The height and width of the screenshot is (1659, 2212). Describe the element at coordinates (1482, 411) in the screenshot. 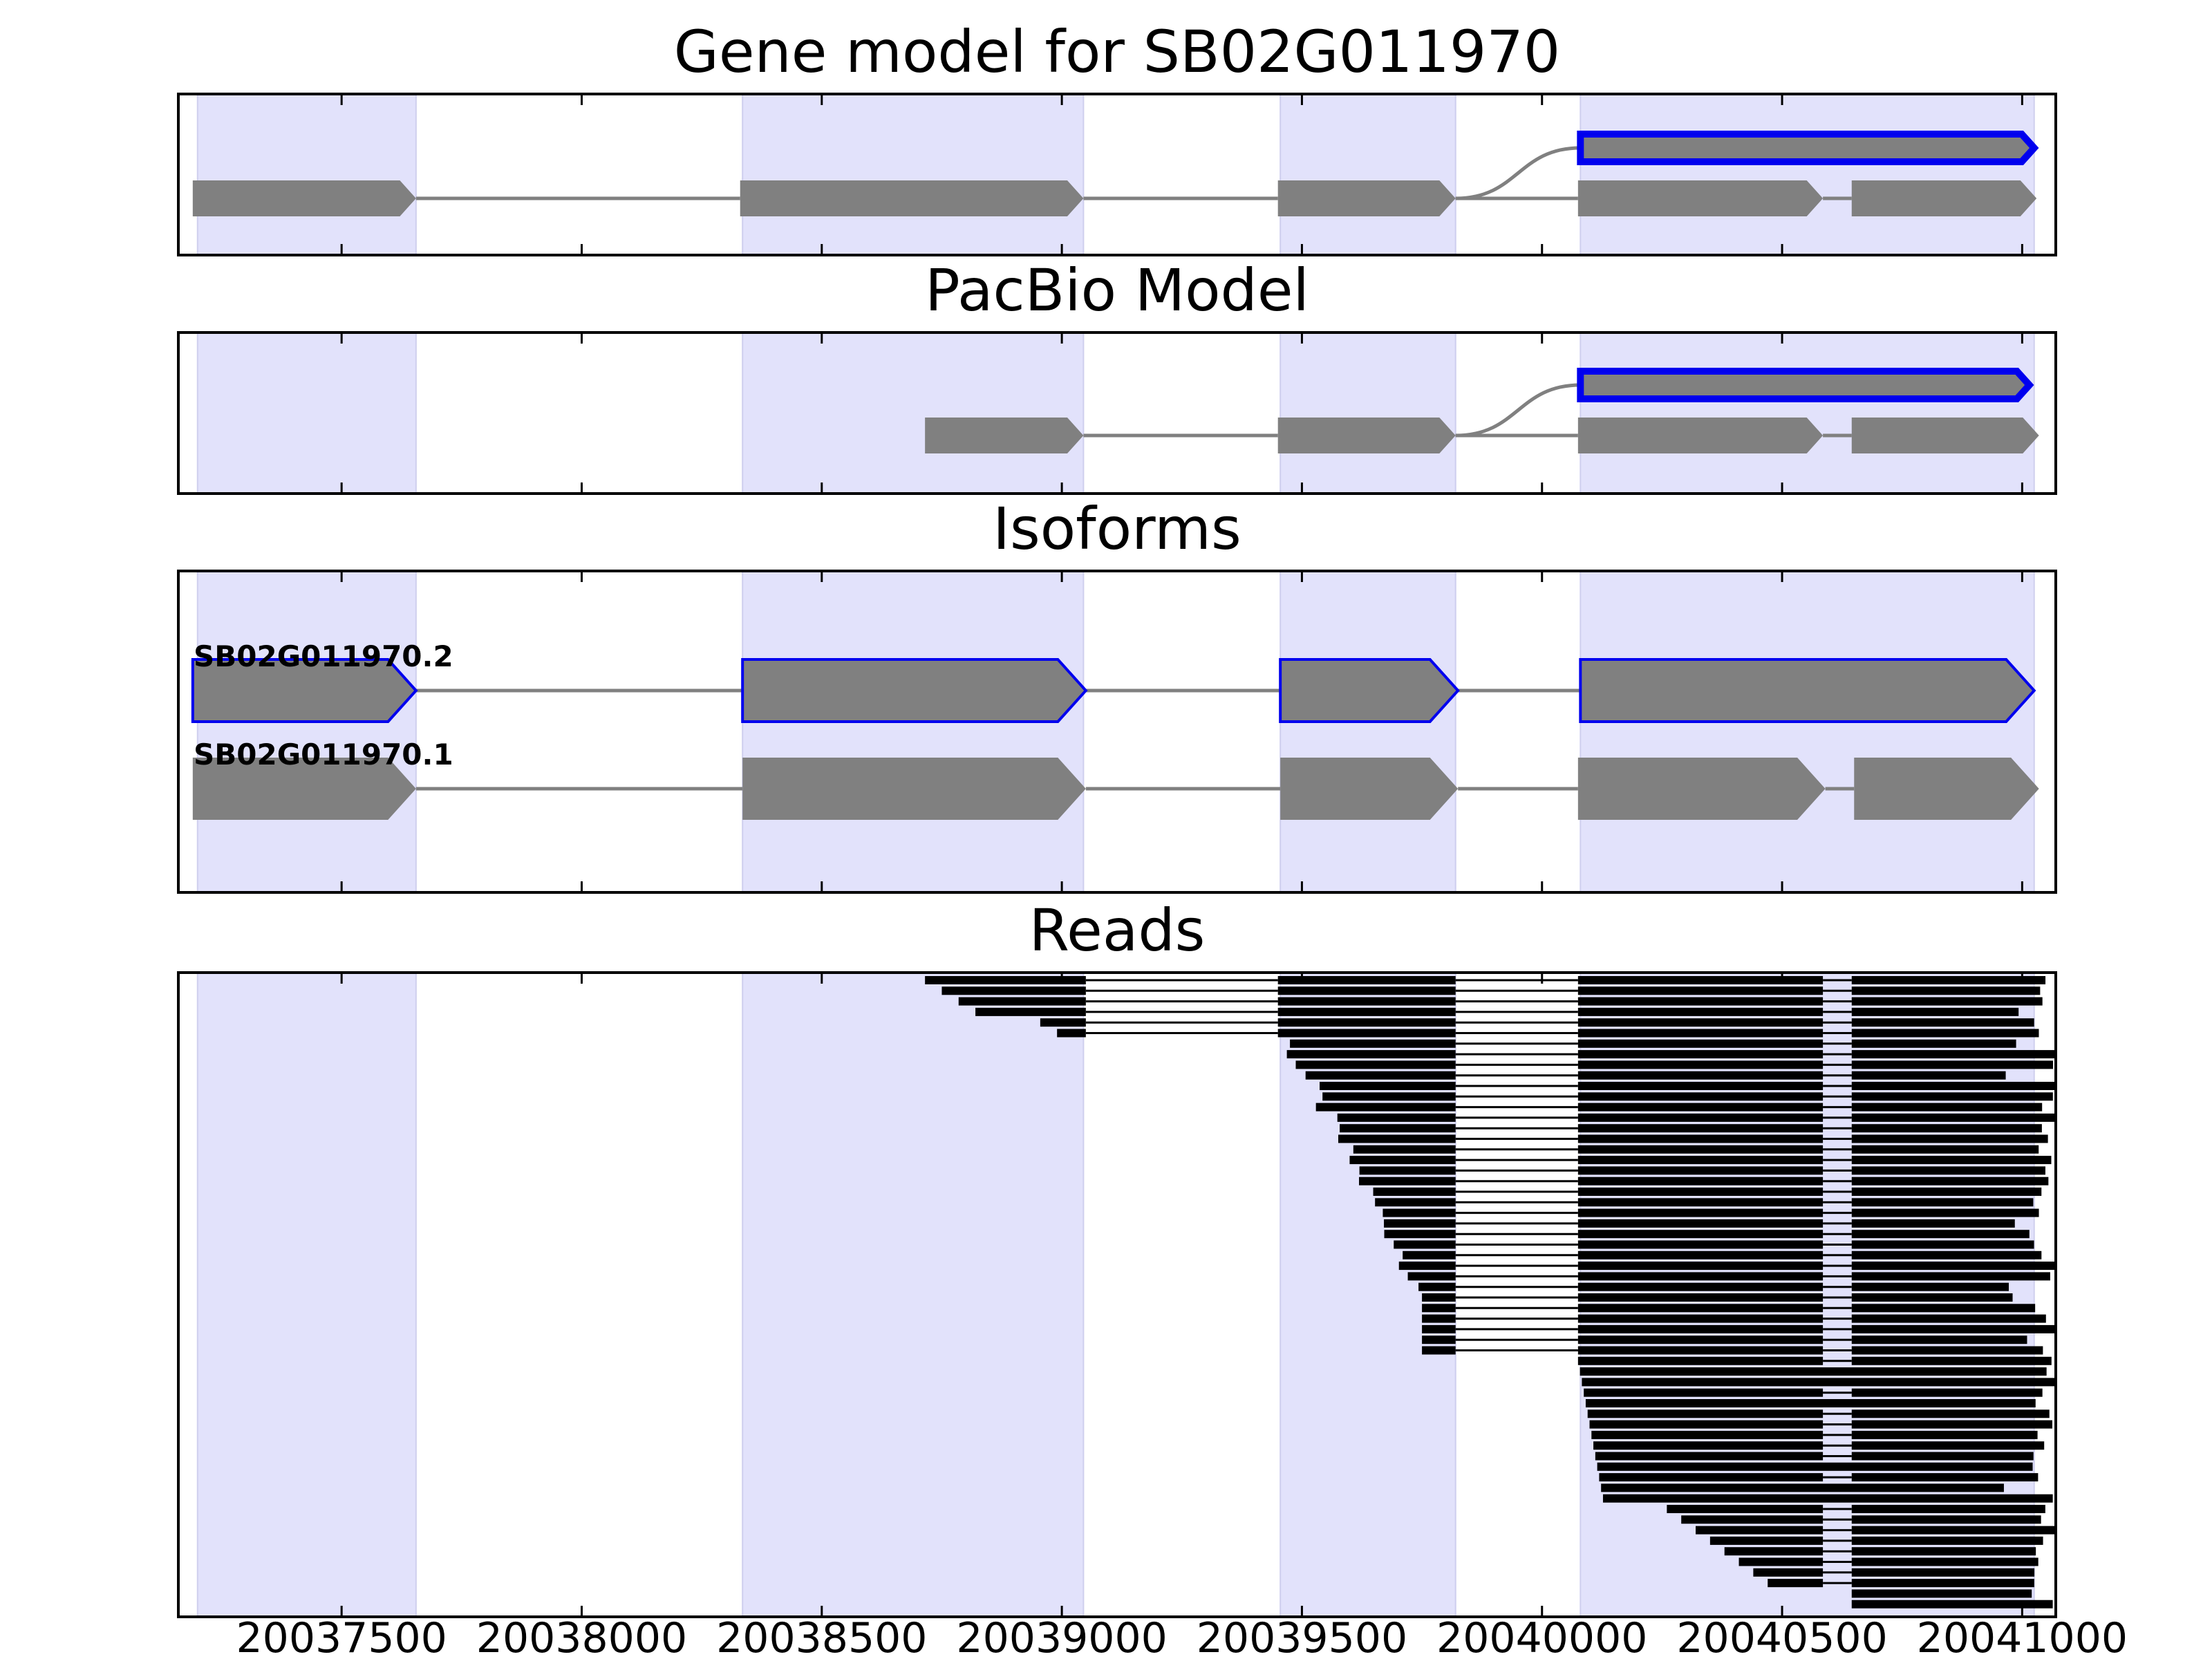

I see `pacbio-model-transcripts` at that location.